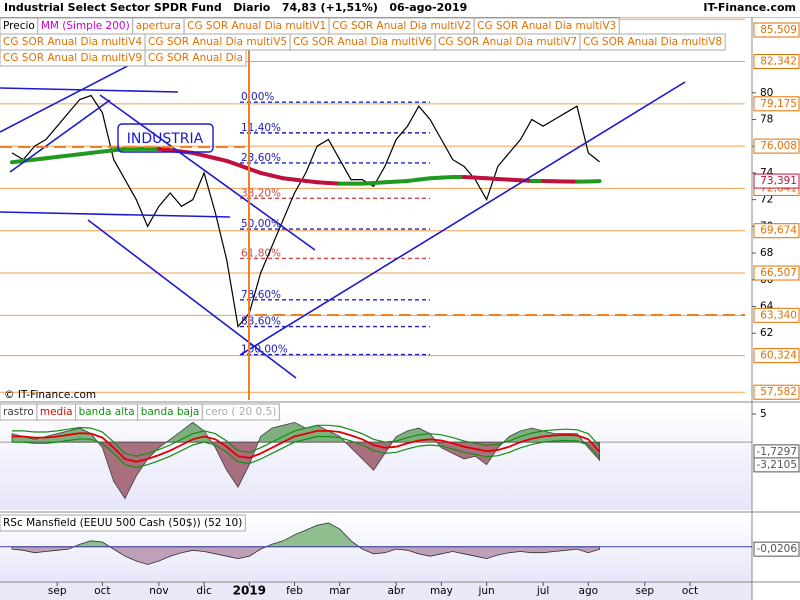  Describe the element at coordinates (543, 591) in the screenshot. I see `x-tick-label: jul` at that location.